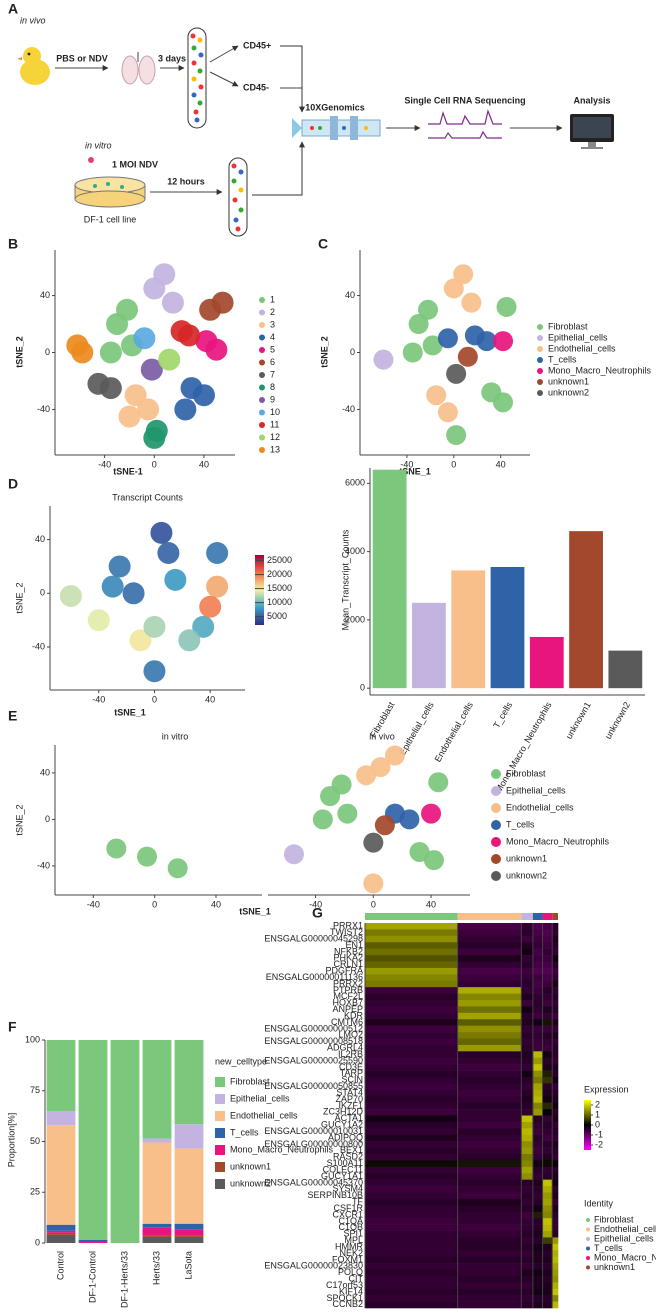  Describe the element at coordinates (345, 579) in the screenshot. I see `y-axis-label: Mean_Transcript_Counts` at that location.